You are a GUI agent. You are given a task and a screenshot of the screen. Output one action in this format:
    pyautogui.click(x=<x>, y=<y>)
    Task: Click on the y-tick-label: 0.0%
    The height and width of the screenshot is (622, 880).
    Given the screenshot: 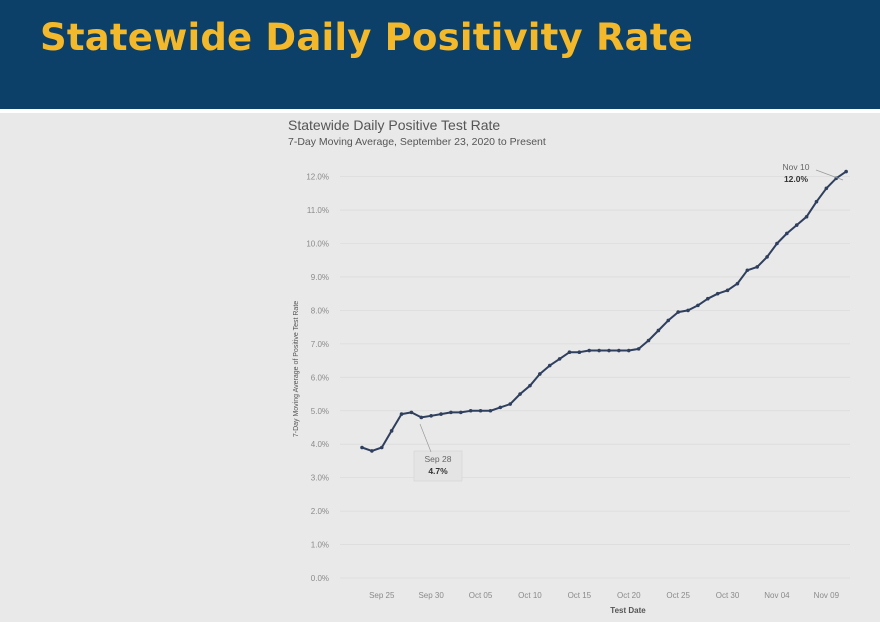 What is the action you would take?
    pyautogui.click(x=320, y=578)
    